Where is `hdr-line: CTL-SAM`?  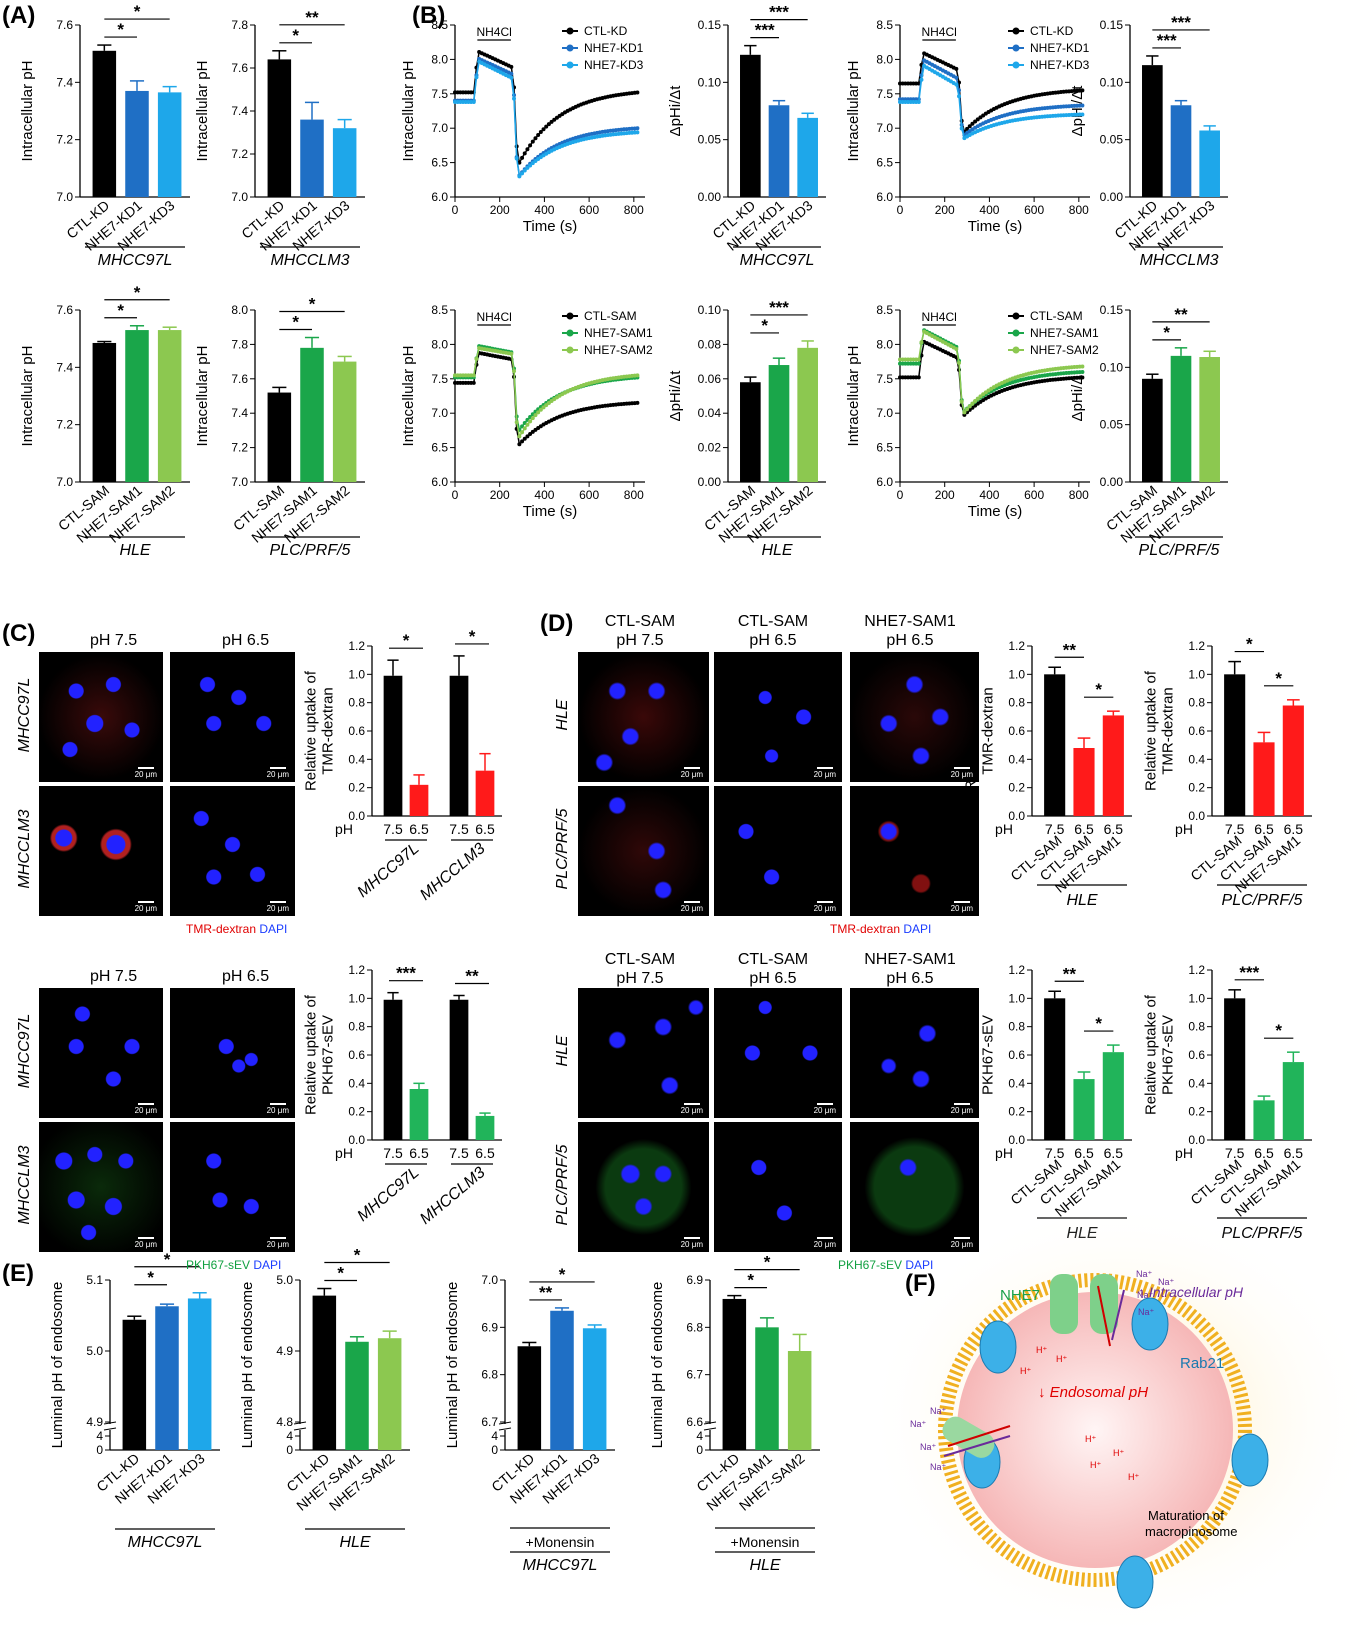 hdr-line: CTL-SAM is located at coordinates (773, 959).